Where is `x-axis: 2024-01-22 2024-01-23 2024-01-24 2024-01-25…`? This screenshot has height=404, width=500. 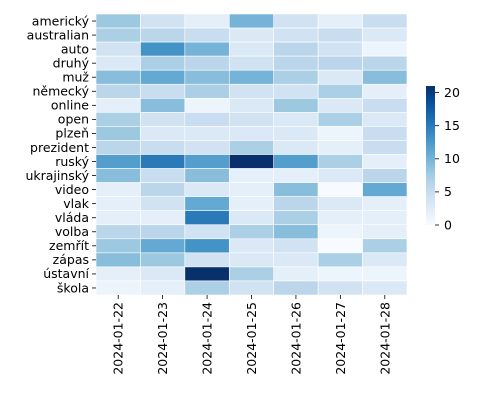 x-axis: 2024-01-22 2024-01-23 2024-01-24 2024-01-25… is located at coordinates (251, 335).